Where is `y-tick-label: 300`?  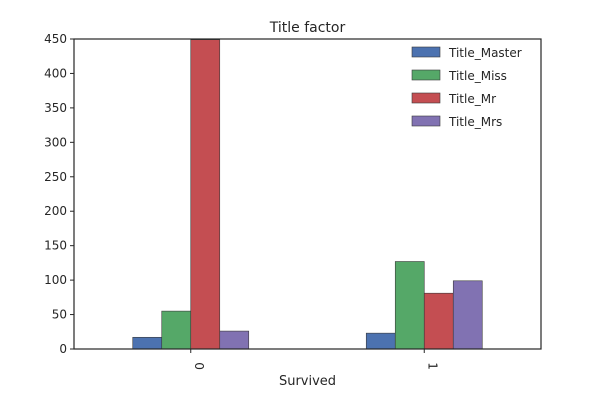
y-tick-label: 300 is located at coordinates (55, 142).